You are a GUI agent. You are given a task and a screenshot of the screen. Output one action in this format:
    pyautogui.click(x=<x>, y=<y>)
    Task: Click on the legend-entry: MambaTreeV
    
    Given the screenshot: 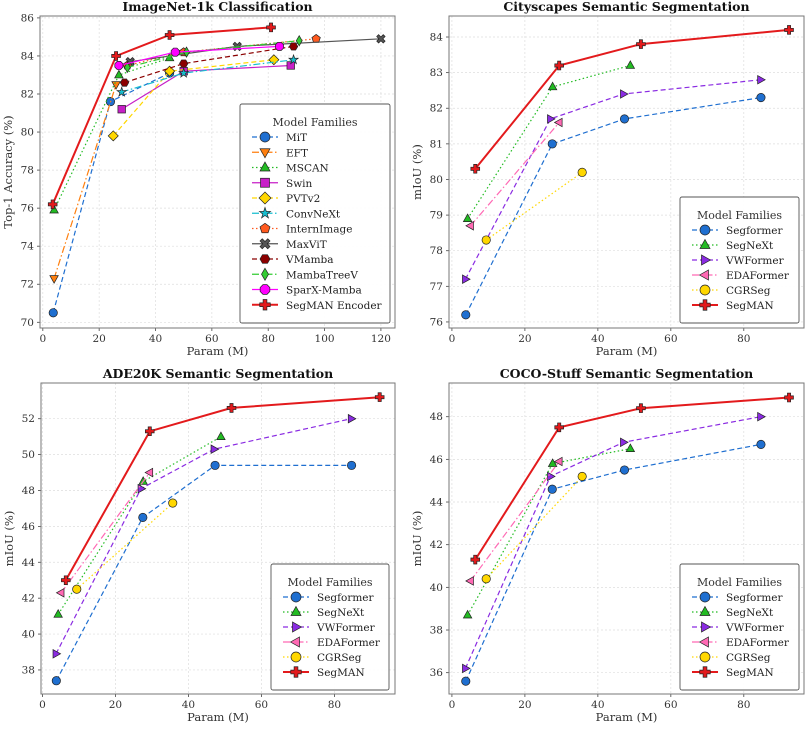 What is the action you would take?
    pyautogui.click(x=305, y=274)
    